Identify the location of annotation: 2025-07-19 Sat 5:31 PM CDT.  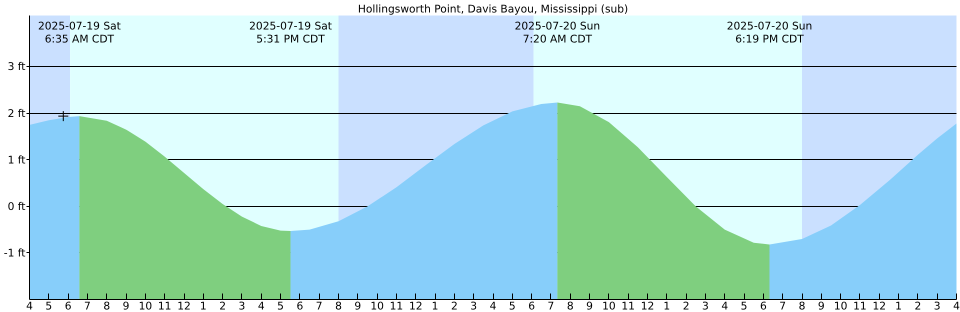
(290, 33).